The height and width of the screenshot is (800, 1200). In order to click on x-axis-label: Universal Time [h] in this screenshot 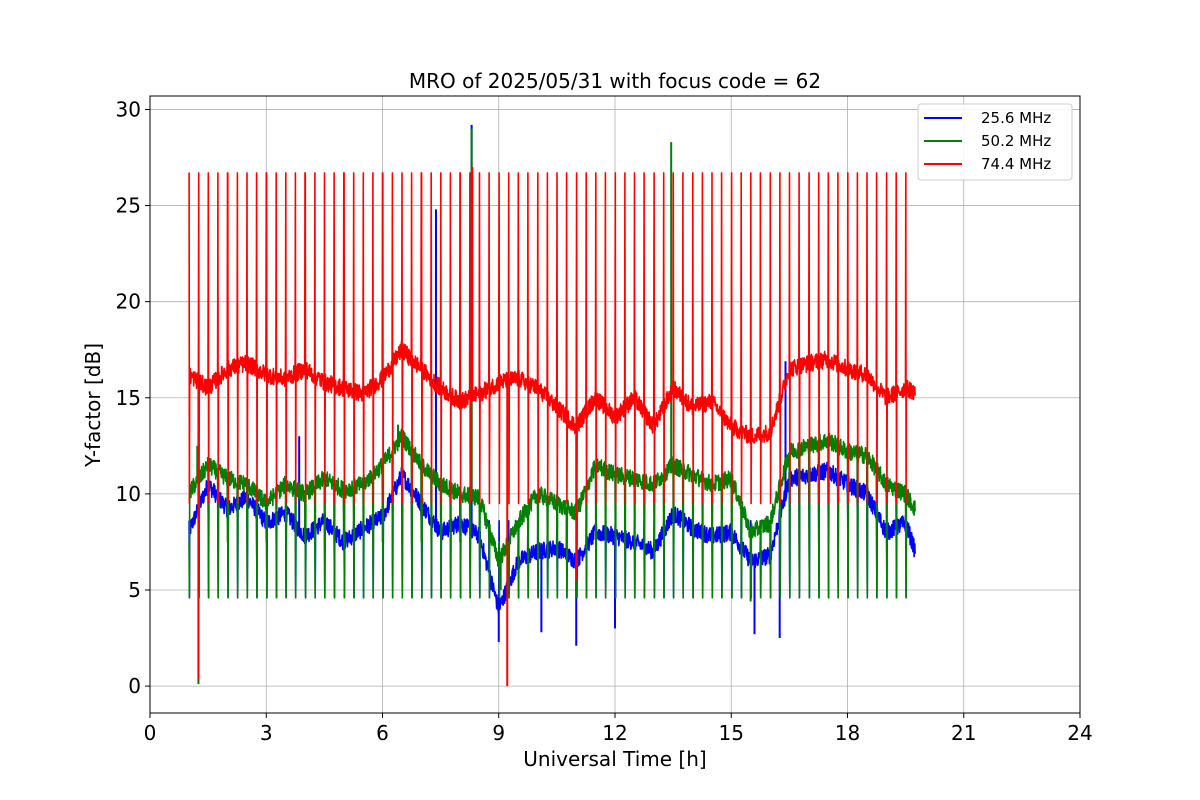, I will do `click(614, 759)`.